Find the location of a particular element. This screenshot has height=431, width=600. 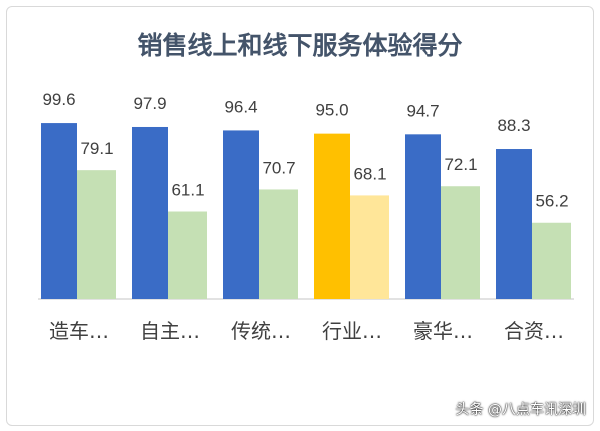

data-label: 99.6 is located at coordinates (58, 99).